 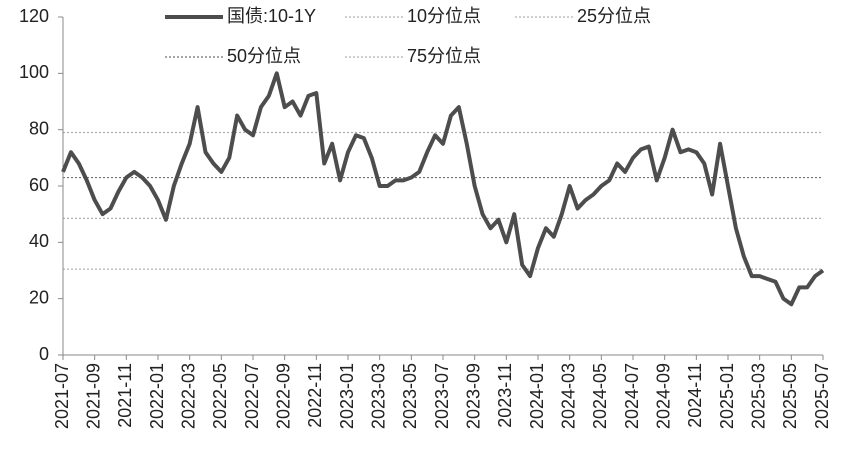 I want to click on x-tick-label: 2023-03, so click(x=378, y=396).